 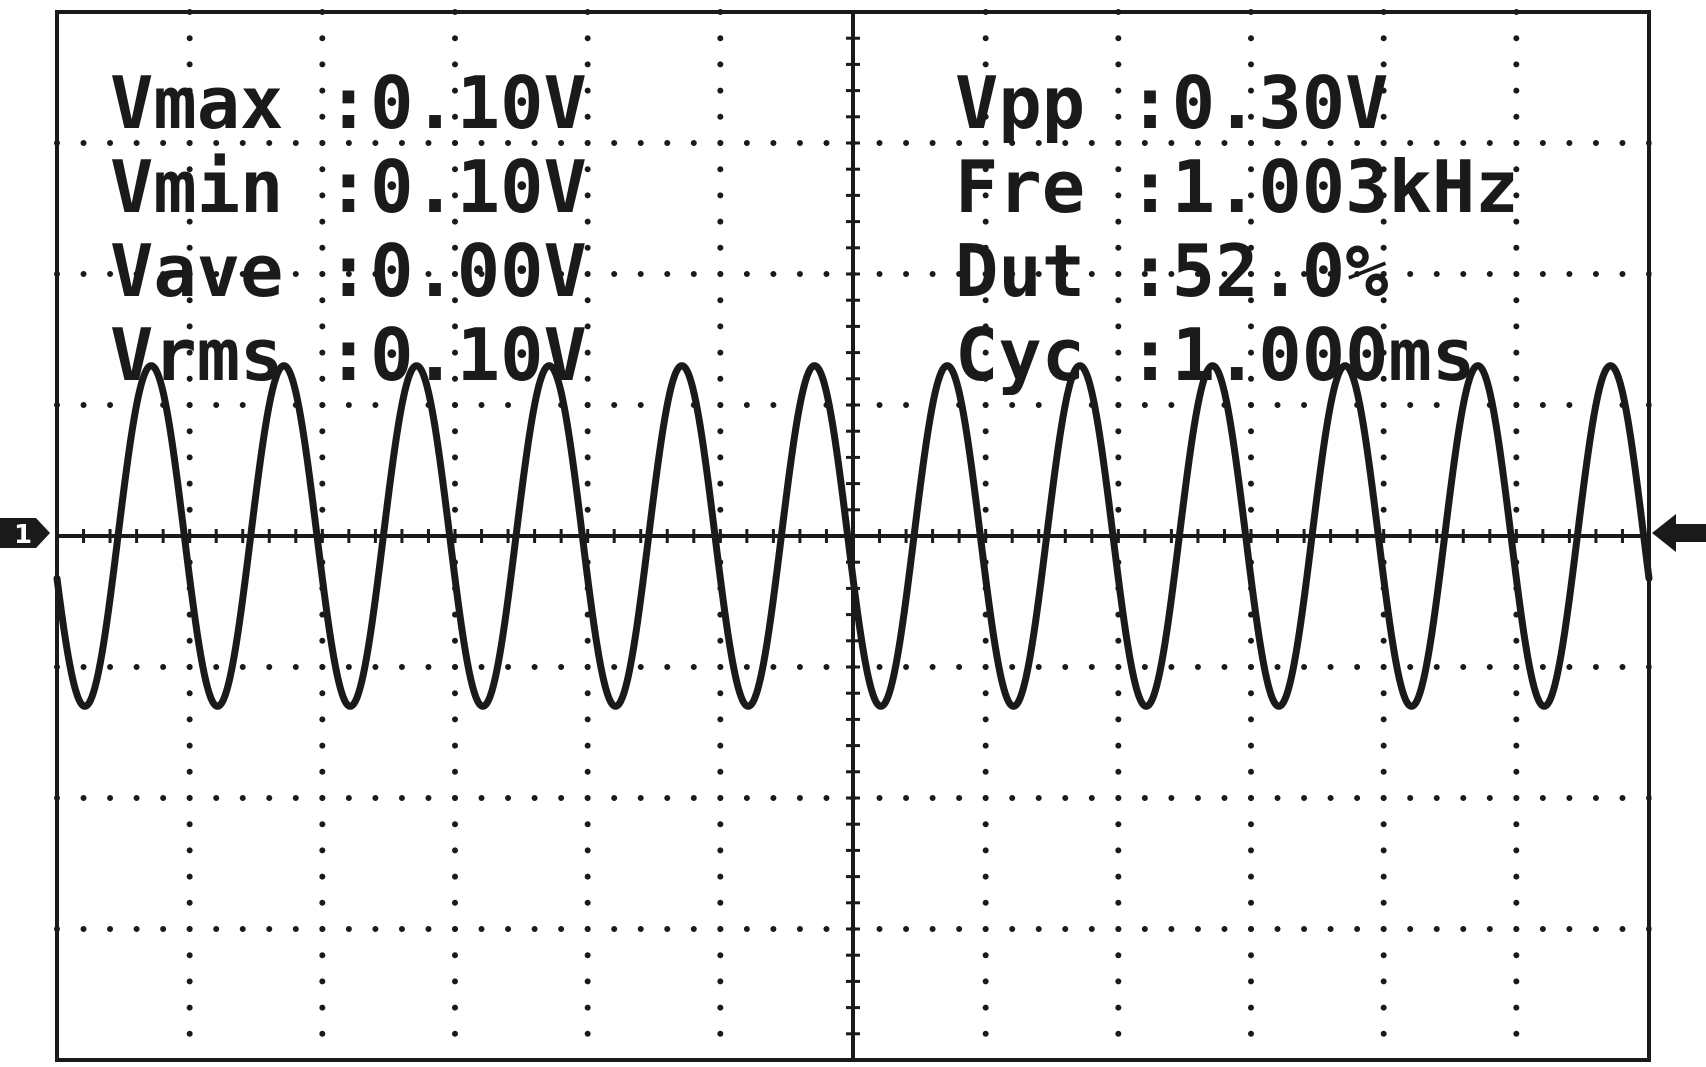 I want to click on trigger-arrow-icon, so click(x=1679, y=533).